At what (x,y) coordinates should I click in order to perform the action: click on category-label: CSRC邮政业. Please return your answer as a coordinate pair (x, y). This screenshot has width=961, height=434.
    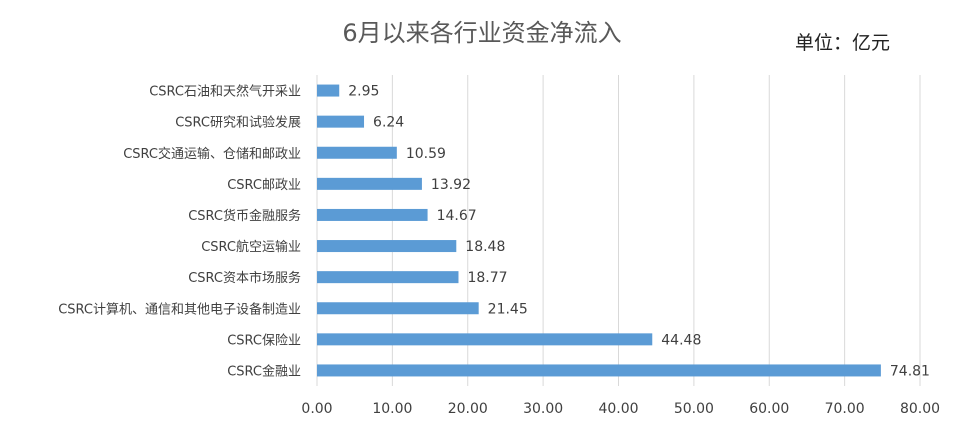
    Looking at the image, I should click on (264, 185).